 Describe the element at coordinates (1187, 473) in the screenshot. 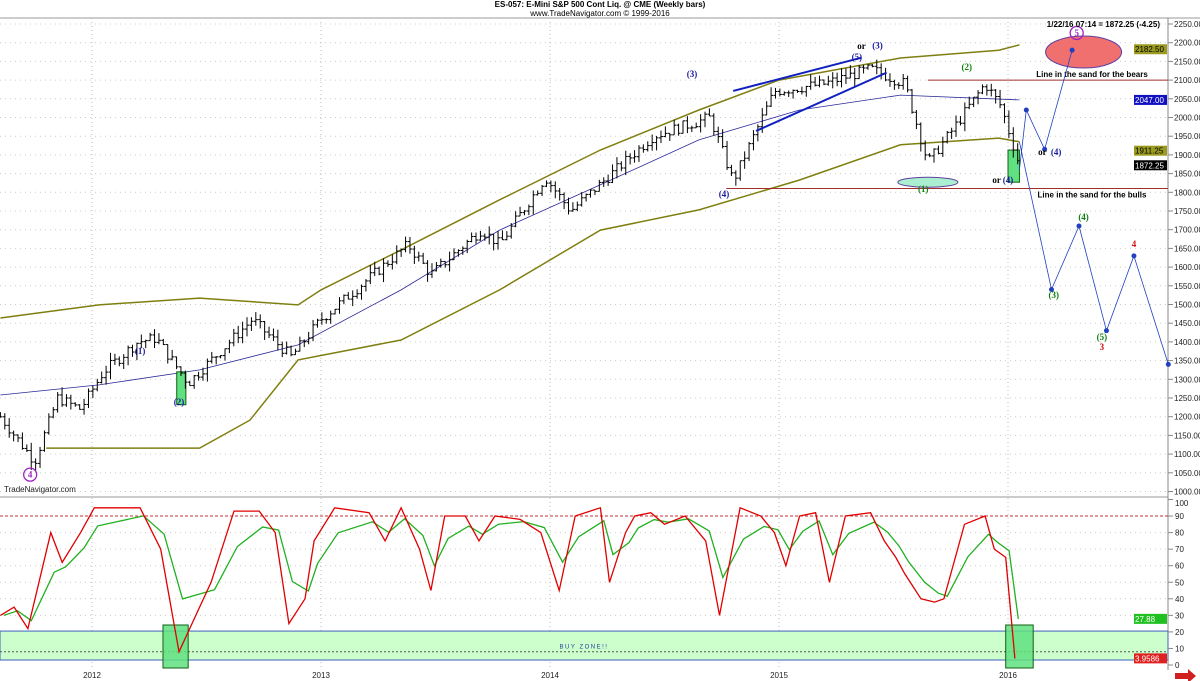

I see `y-tick-label: 1050.00` at that location.